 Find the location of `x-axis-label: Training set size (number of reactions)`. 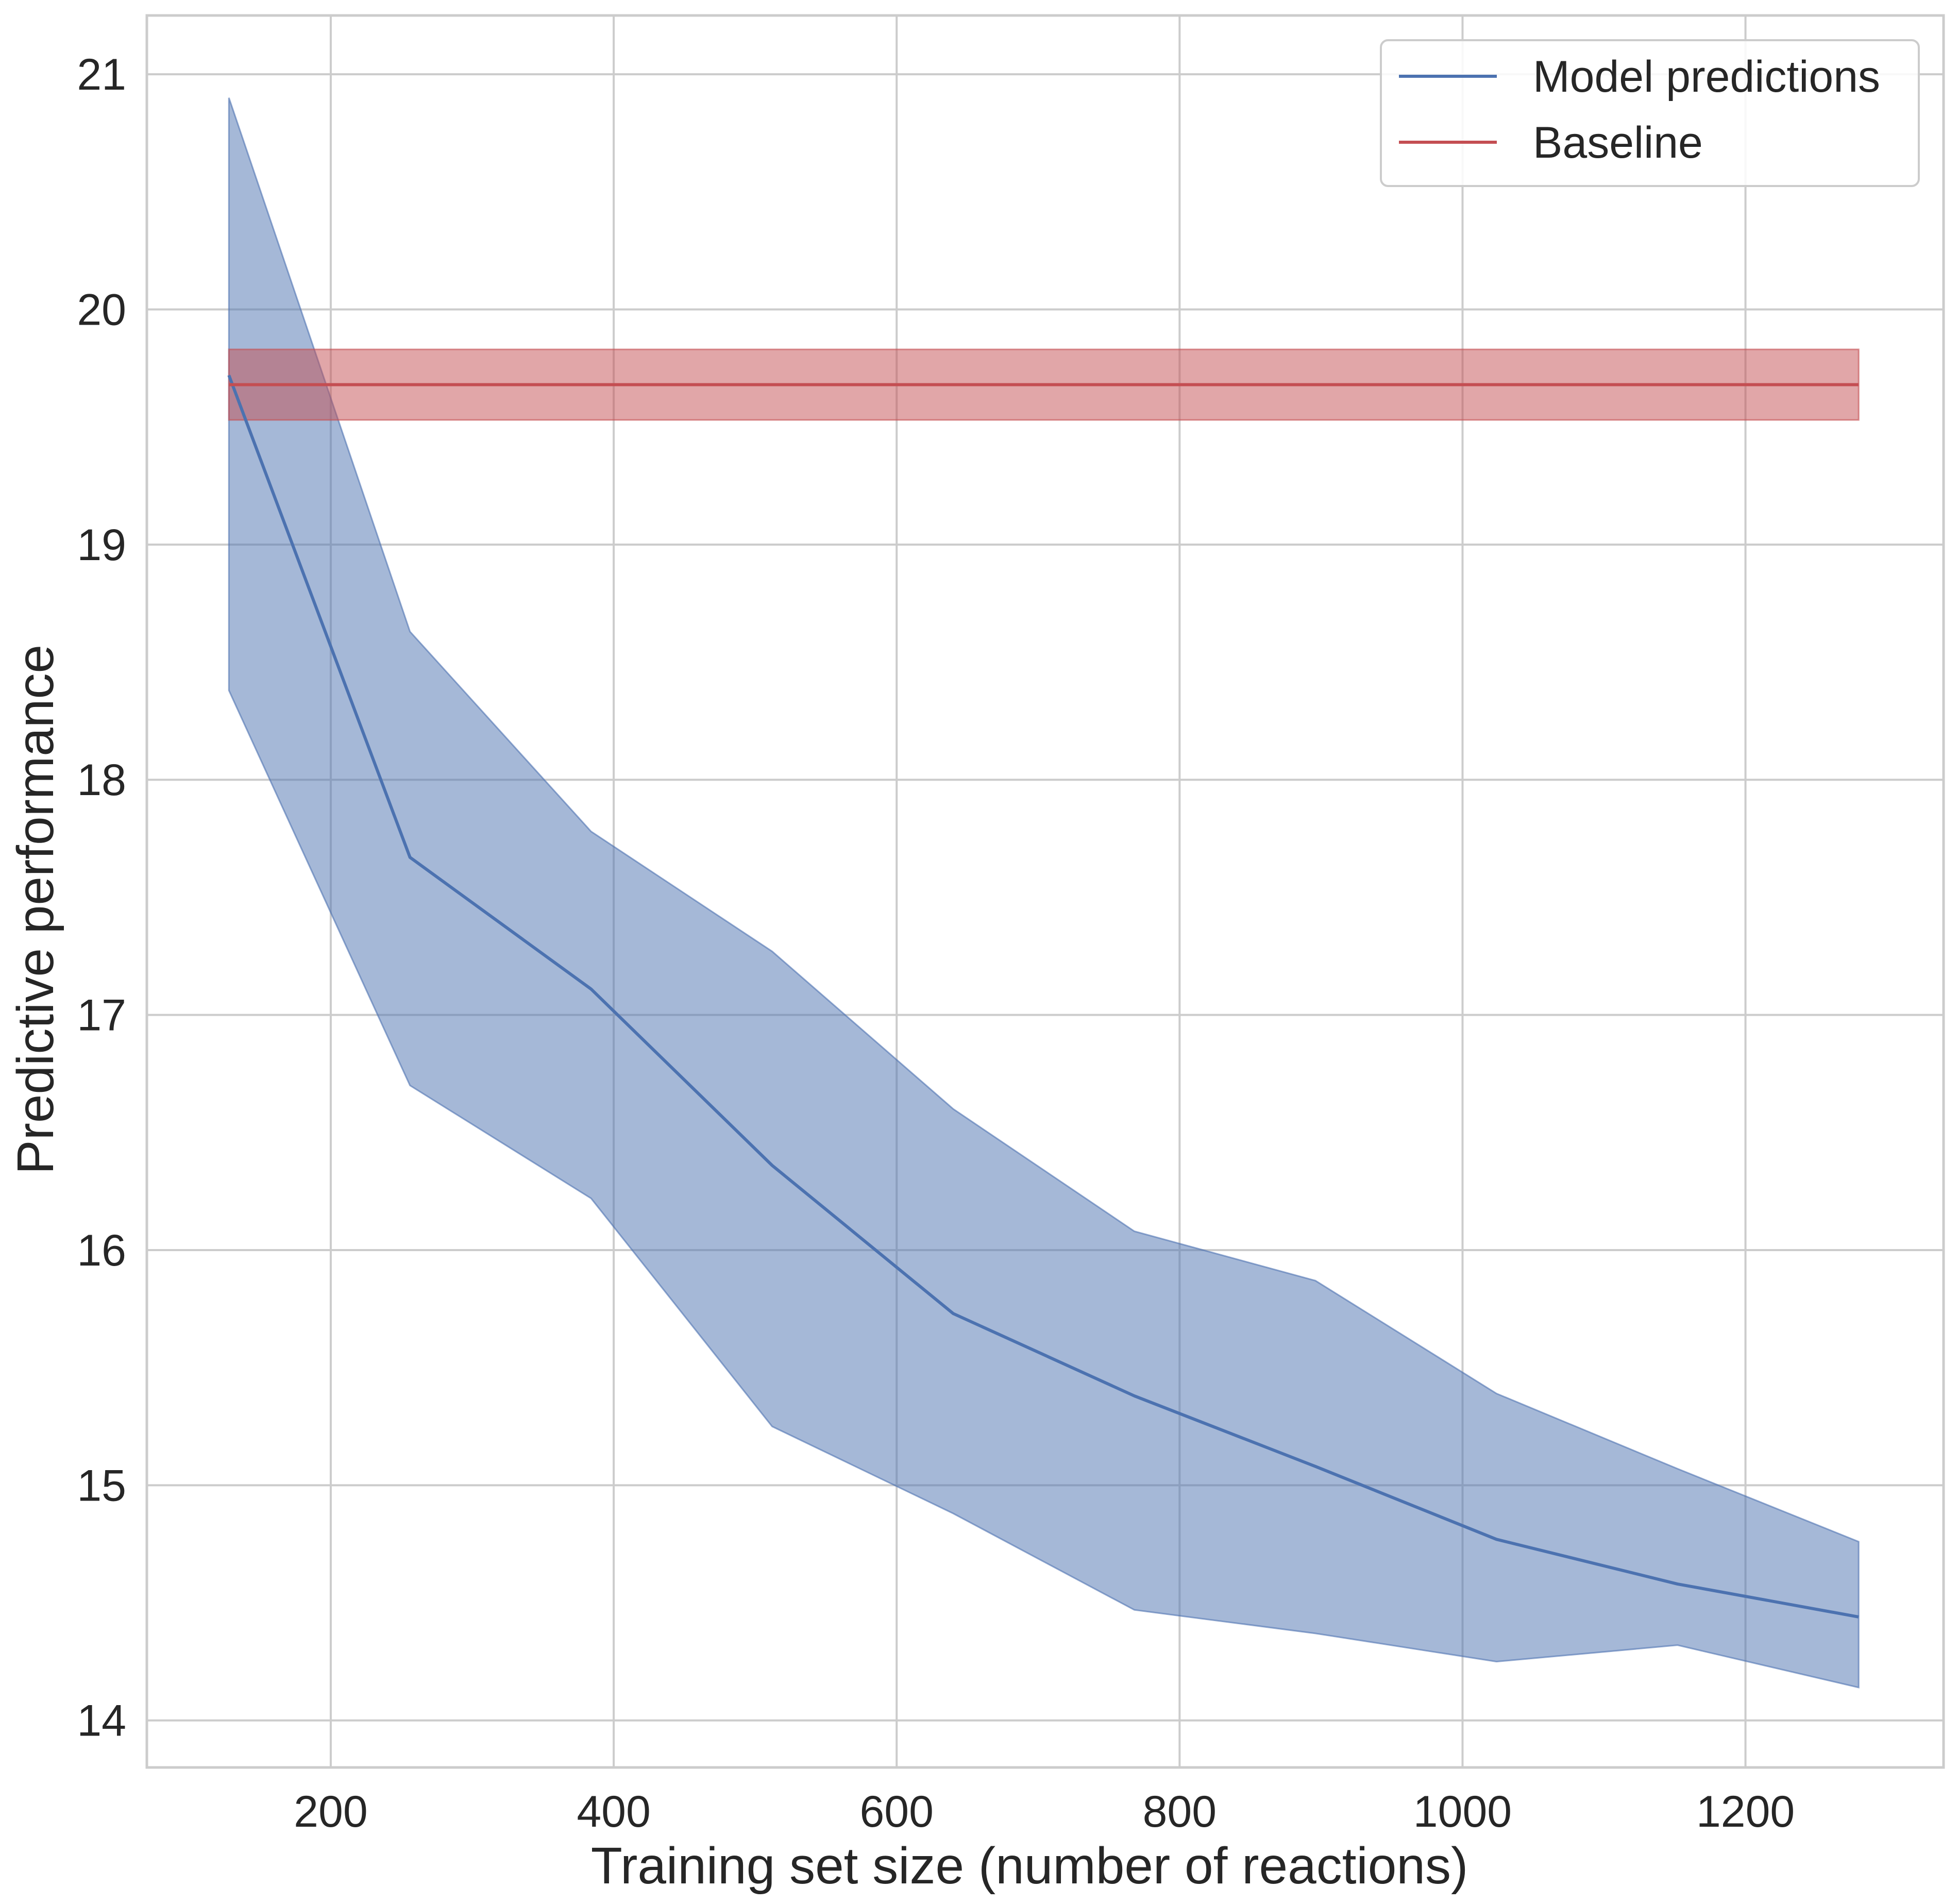

x-axis-label: Training set size (number of reactions) is located at coordinates (1029, 1866).